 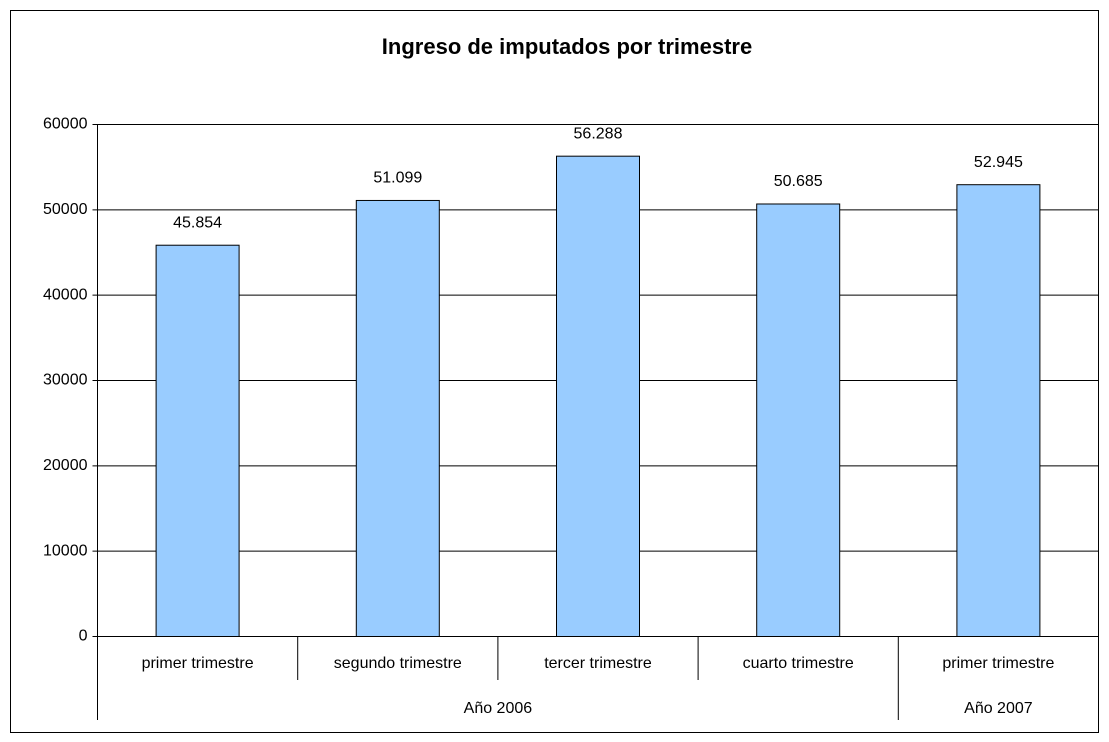 I want to click on value-label: 51.099, so click(x=397, y=178).